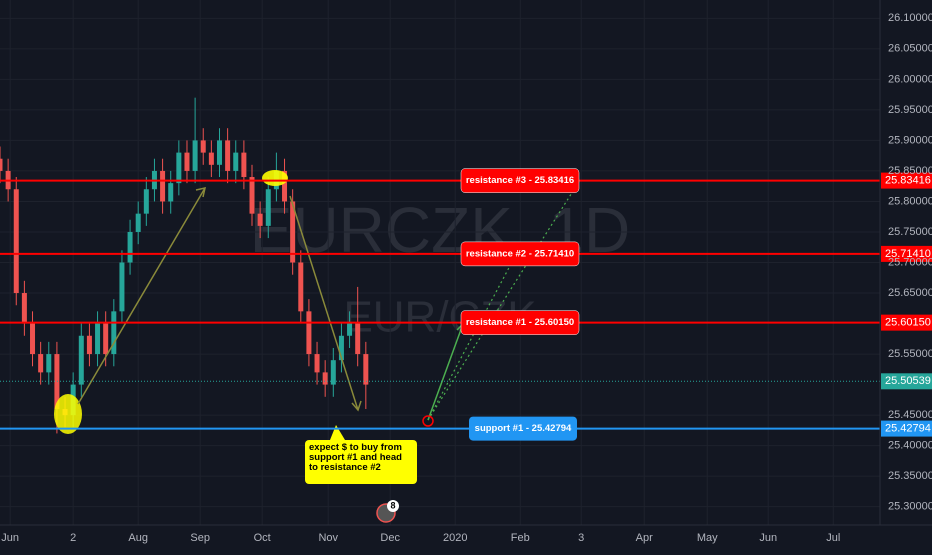 This screenshot has height=555, width=932. Describe the element at coordinates (200, 538) in the screenshot. I see `x-tick-label: Sep` at that location.